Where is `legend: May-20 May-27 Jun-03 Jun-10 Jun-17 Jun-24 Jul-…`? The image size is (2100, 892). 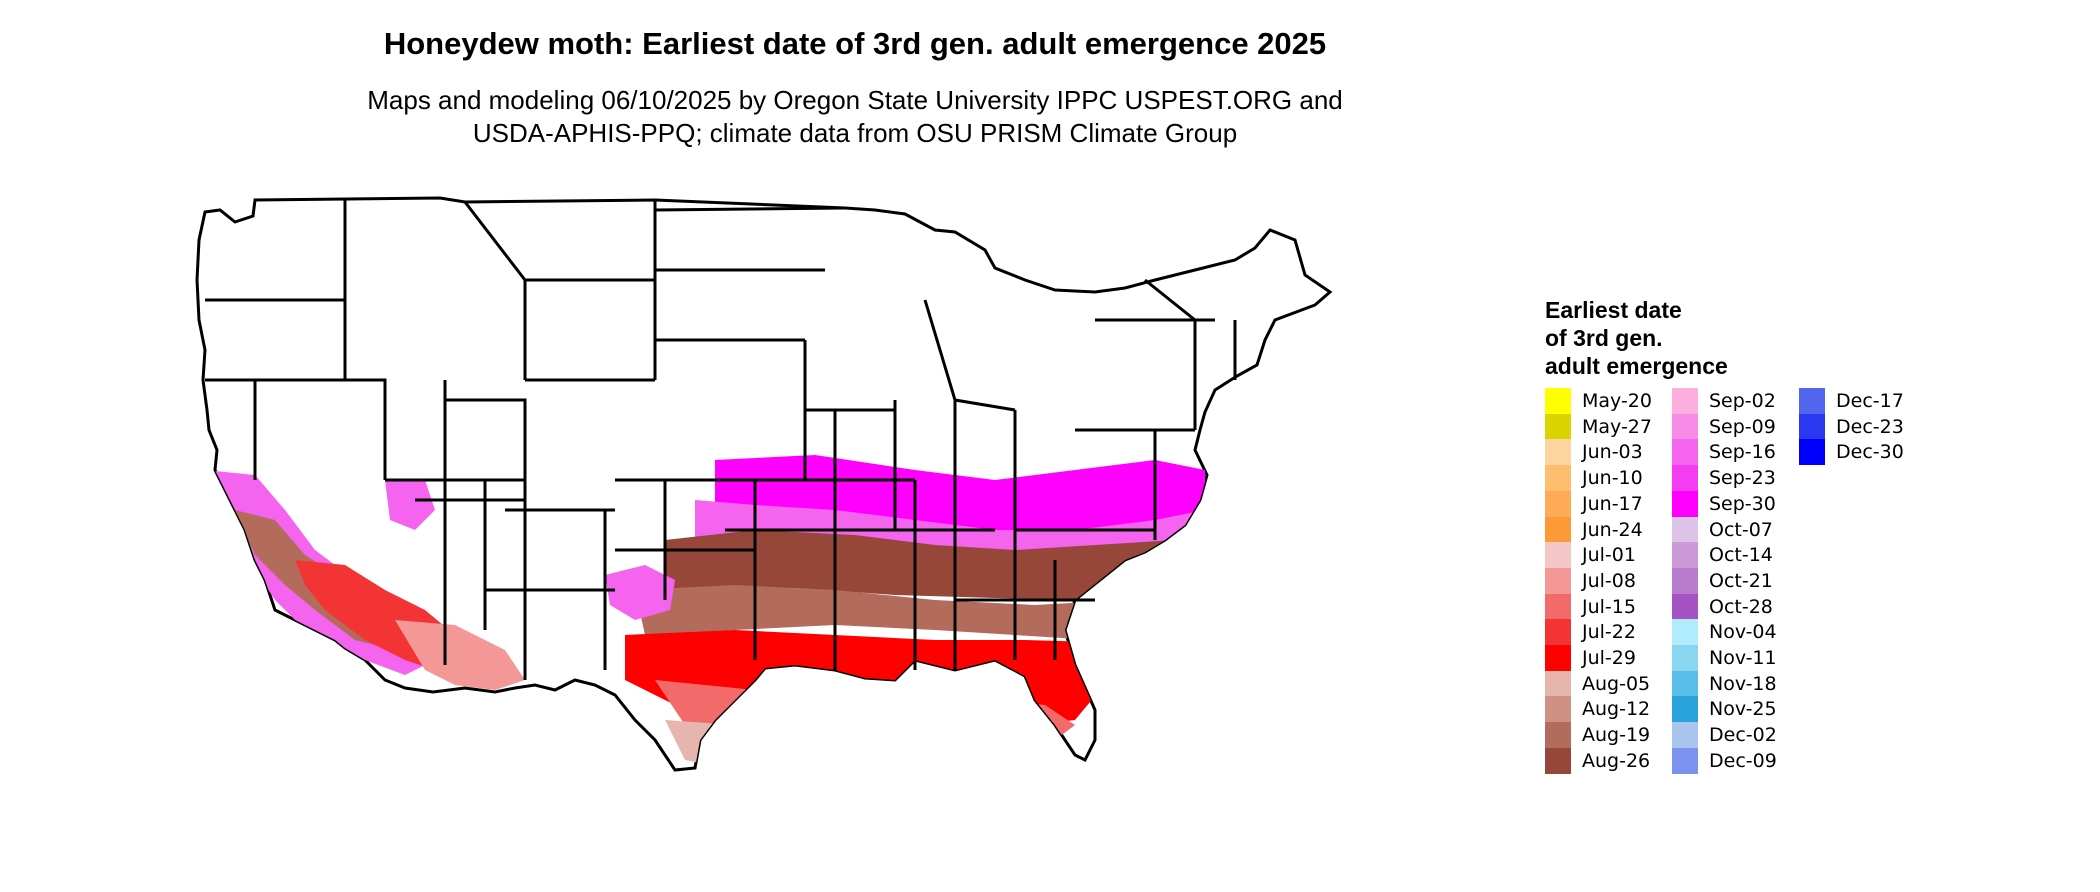 legend: May-20 May-27 Jun-03 Jun-10 Jun-17 Jun-24 Jul-… is located at coordinates (1755, 583).